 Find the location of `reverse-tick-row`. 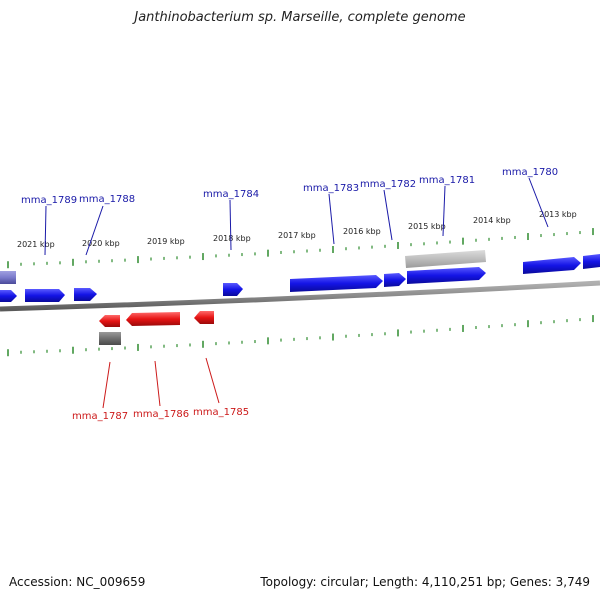

reverse-tick-row is located at coordinates (300, 336).